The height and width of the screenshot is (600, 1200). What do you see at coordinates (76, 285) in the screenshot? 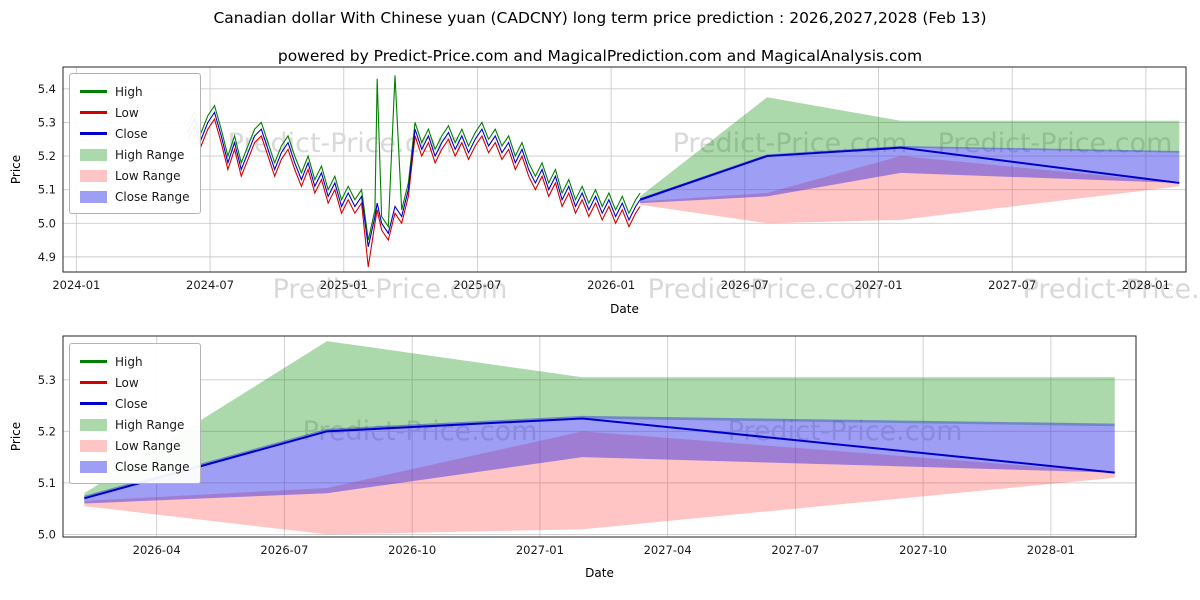
I see `x-tick-label: 2024-01` at bounding box center [76, 285].